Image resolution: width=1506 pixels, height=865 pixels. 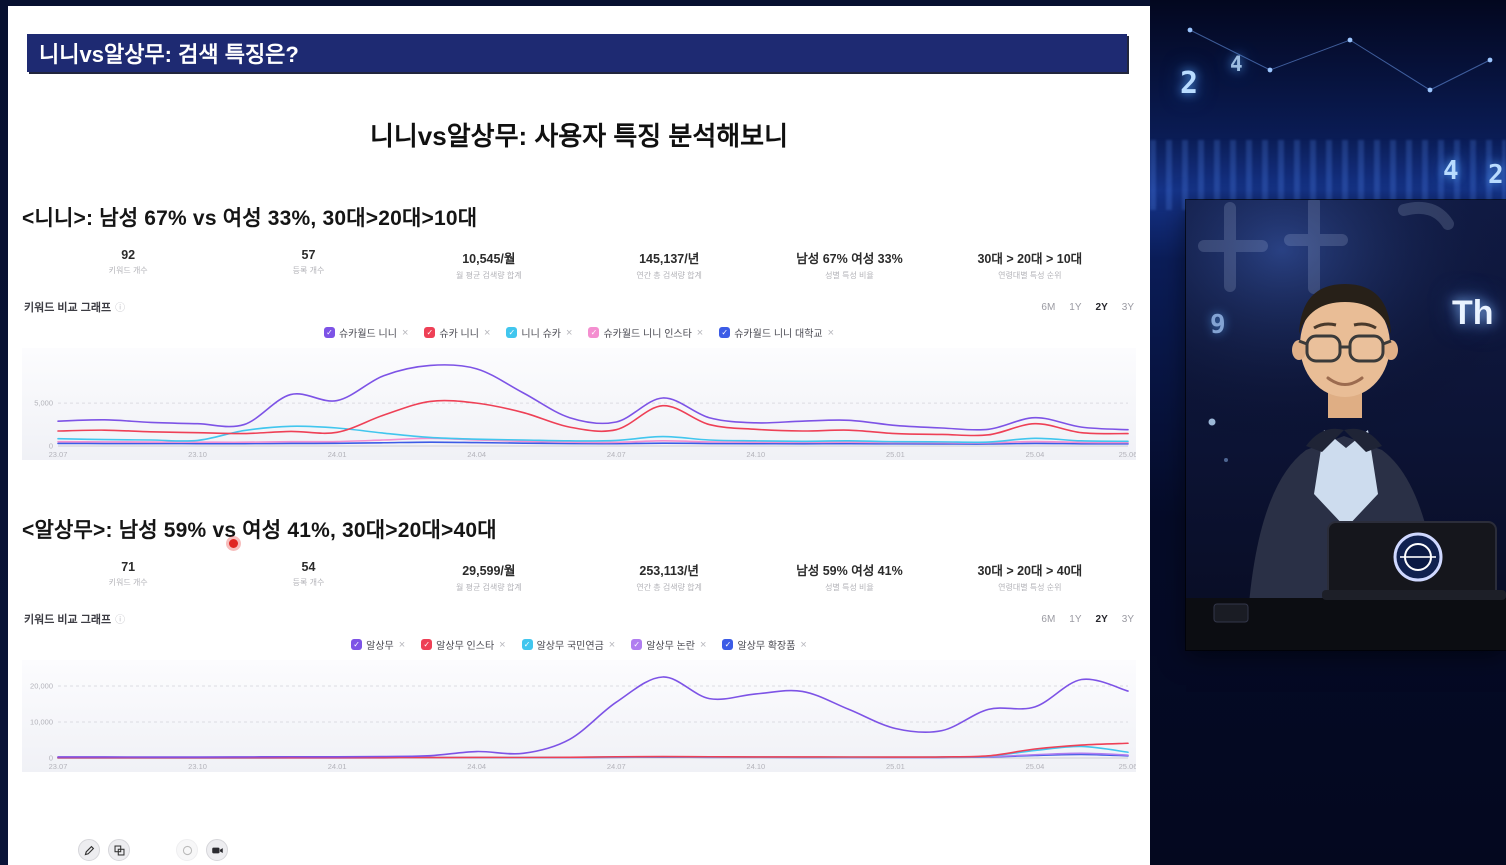 What do you see at coordinates (308, 261) in the screenshot?
I see `stat-registered-count: 57 등록 개수` at bounding box center [308, 261].